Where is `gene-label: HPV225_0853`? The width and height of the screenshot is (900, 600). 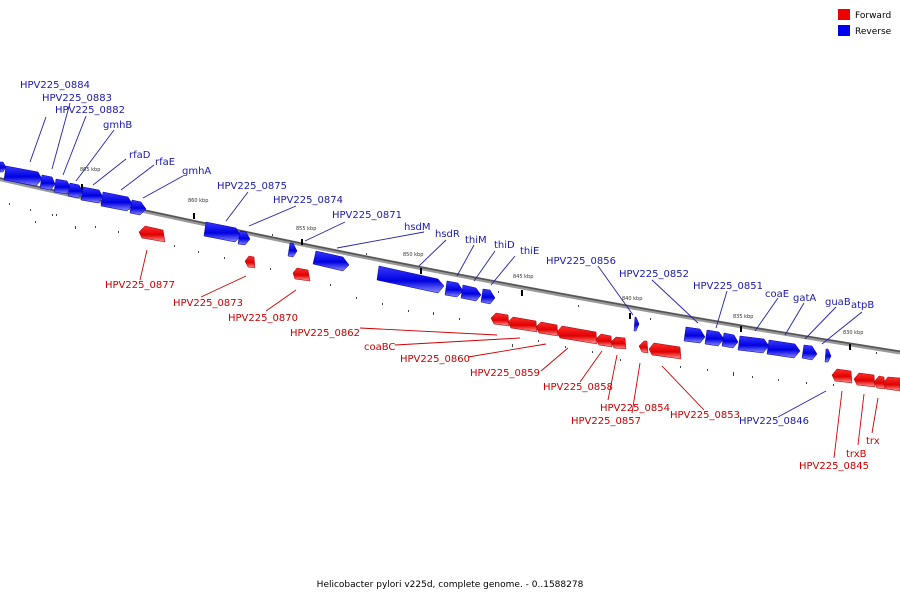 gene-label: HPV225_0853 is located at coordinates (705, 415).